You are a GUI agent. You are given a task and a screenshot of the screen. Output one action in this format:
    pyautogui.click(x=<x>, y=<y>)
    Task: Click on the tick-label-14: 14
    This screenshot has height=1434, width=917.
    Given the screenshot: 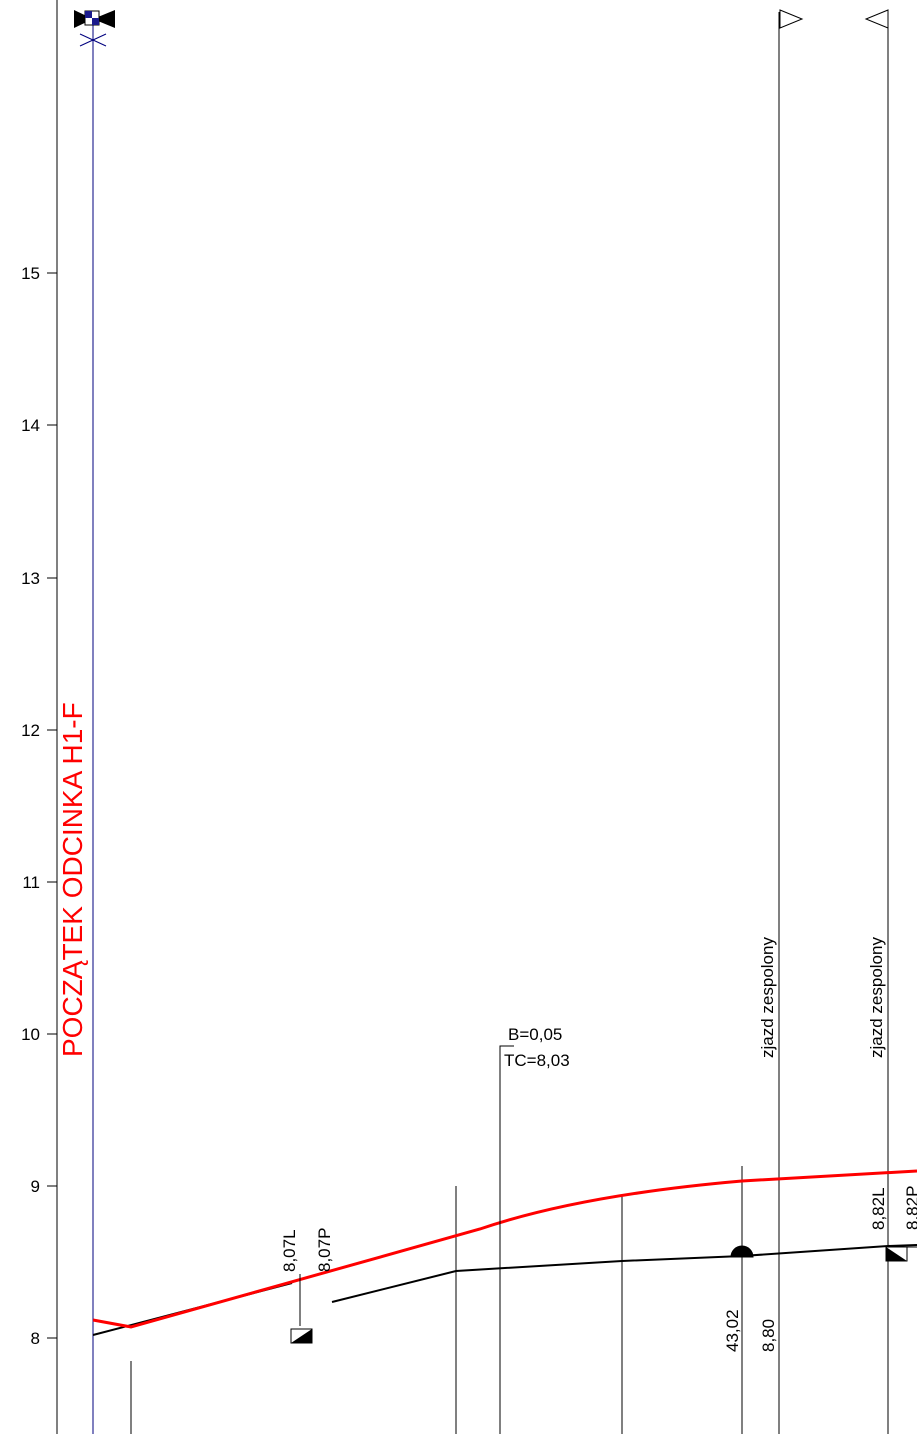 What is the action you would take?
    pyautogui.click(x=30, y=425)
    